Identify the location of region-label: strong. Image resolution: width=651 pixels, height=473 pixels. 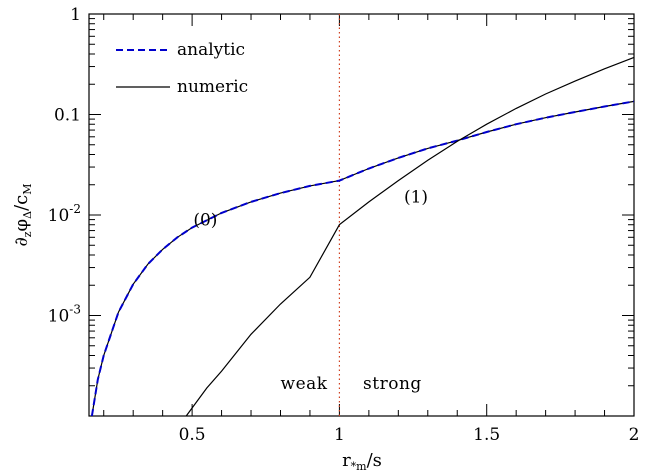
(392, 384).